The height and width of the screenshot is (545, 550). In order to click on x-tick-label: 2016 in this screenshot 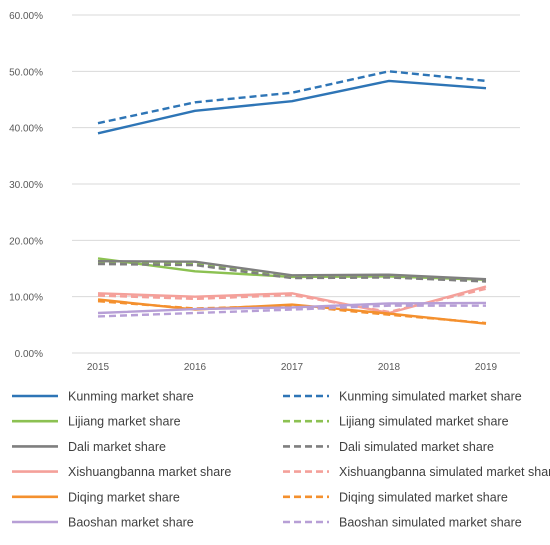, I will do `click(195, 367)`.